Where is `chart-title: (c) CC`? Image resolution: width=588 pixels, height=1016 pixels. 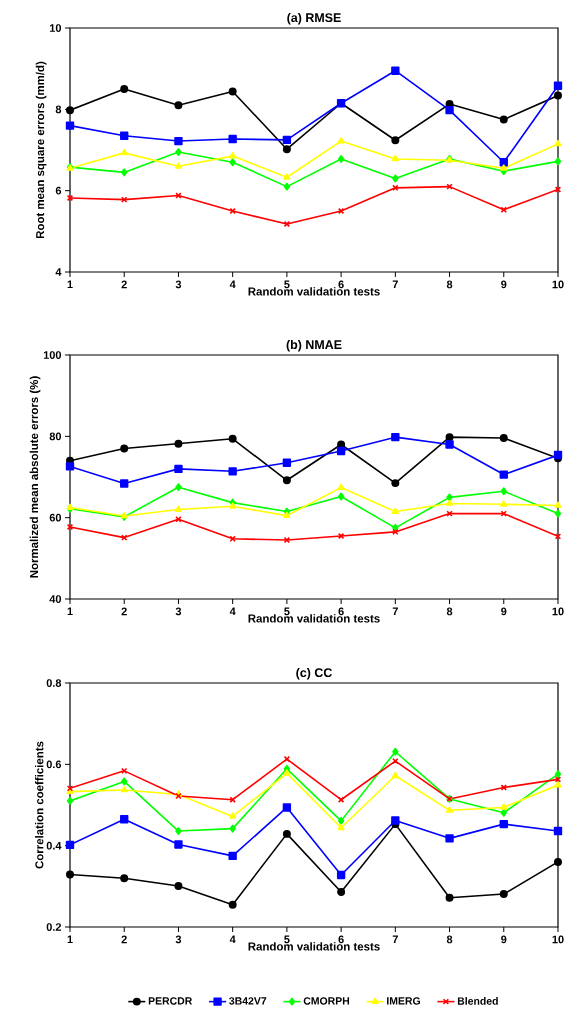
chart-title: (c) CC is located at coordinates (314, 673).